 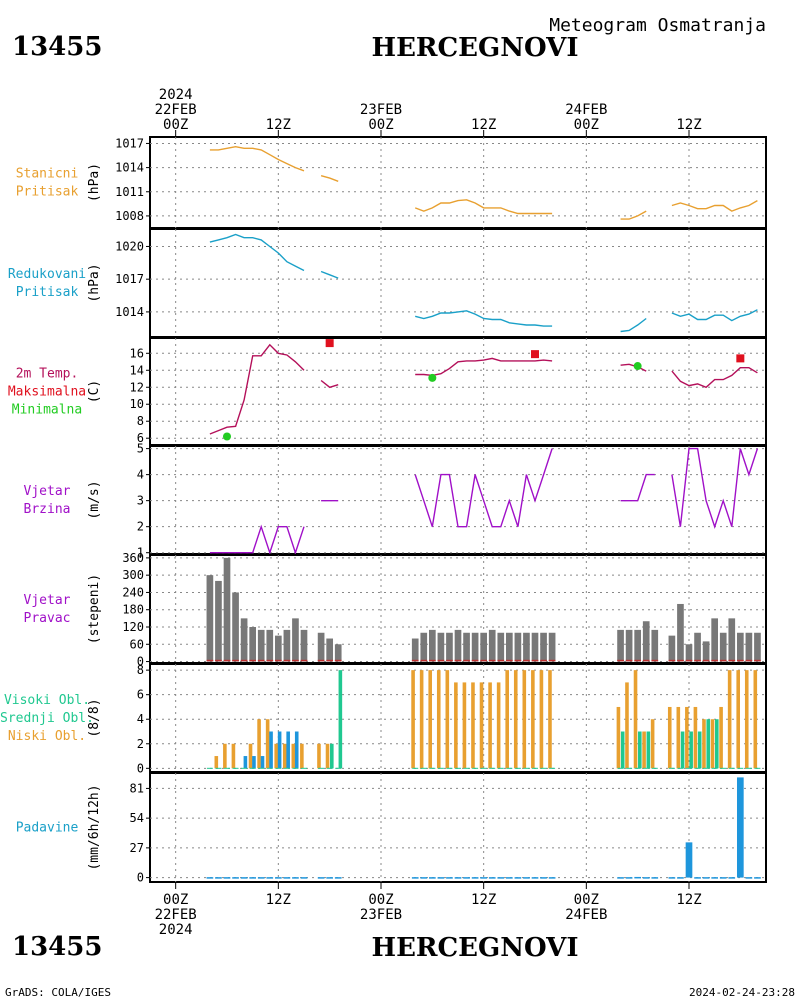 I want to click on bottom-tick-label: 22FEB, so click(x=176, y=915).